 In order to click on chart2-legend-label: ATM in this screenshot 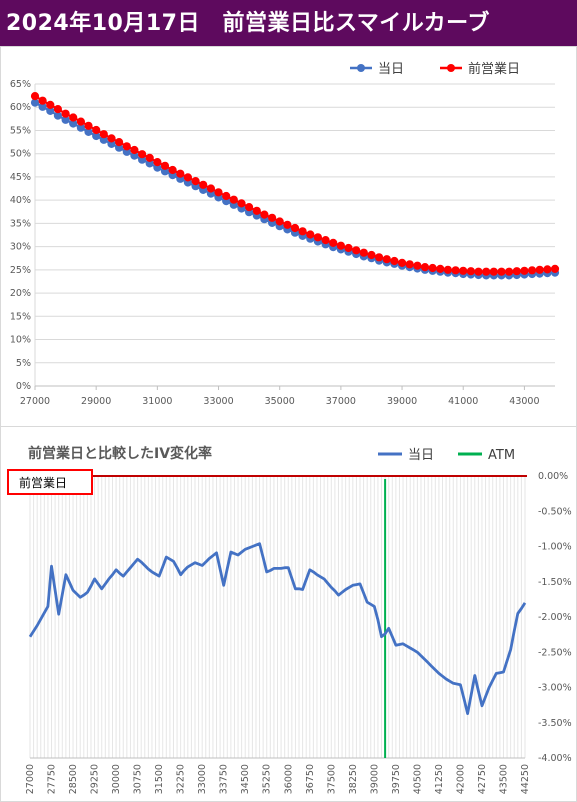, I will do `click(501, 455)`.